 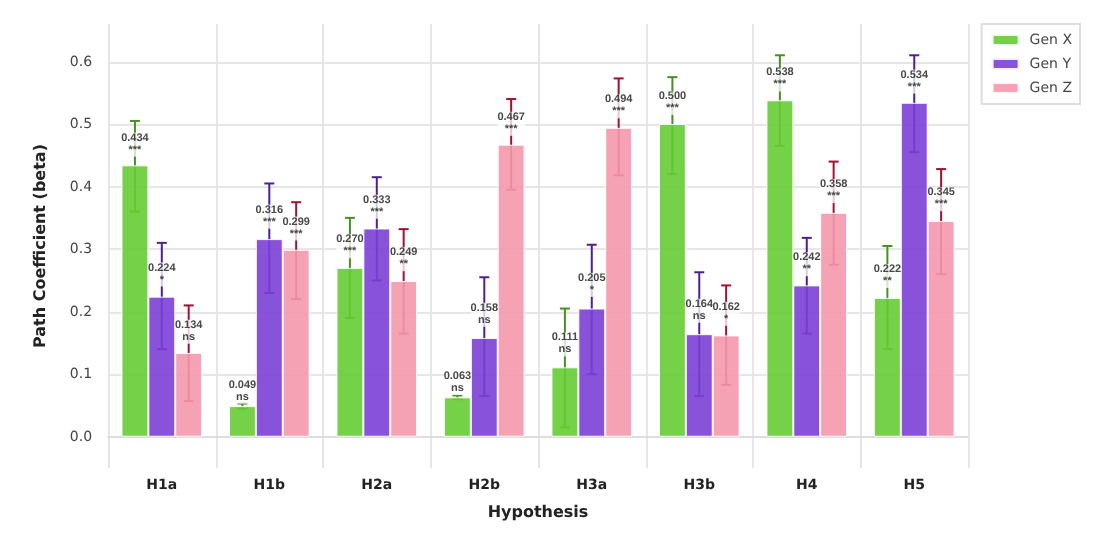 I want to click on x-axis-title: Hypothesis, so click(x=538, y=512).